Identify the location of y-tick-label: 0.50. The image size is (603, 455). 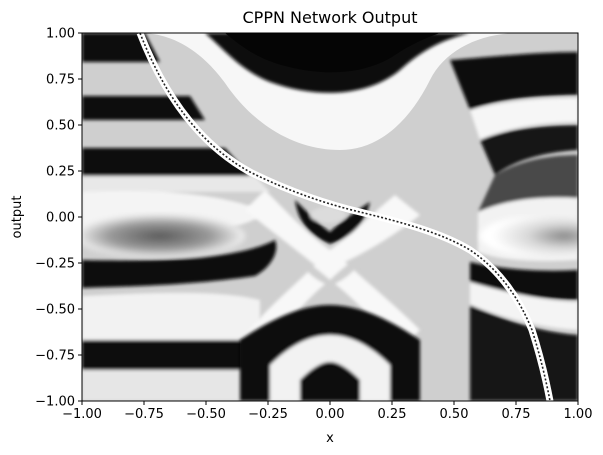
(60, 126).